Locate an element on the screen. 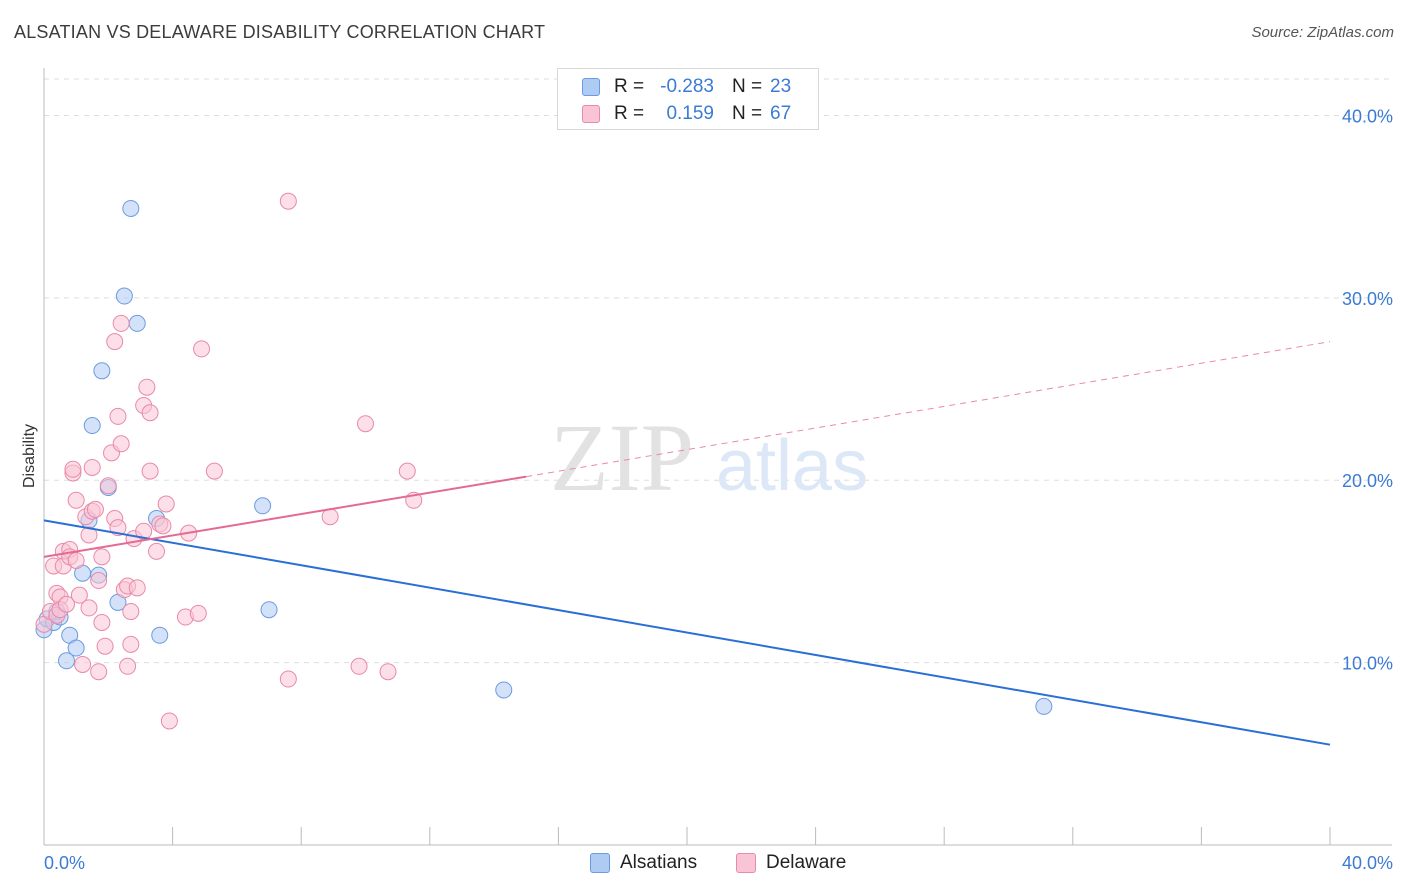 The width and height of the screenshot is (1406, 892). legend-row-delaware: R = 0.159 N = 67 is located at coordinates (686, 114).